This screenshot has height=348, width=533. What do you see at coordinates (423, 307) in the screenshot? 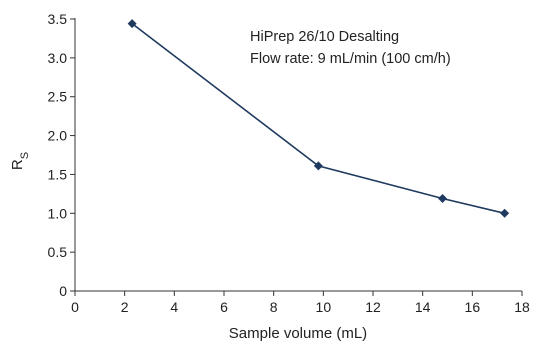
I see `x-tick-label: 14` at bounding box center [423, 307].